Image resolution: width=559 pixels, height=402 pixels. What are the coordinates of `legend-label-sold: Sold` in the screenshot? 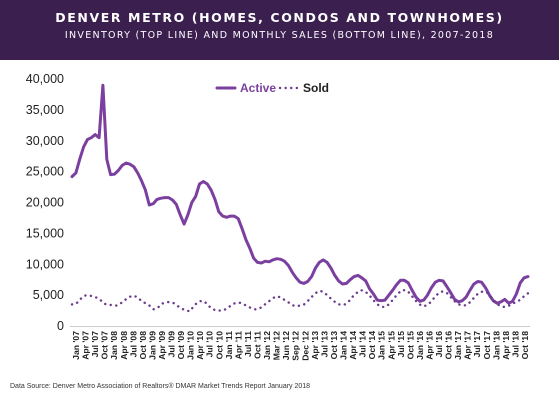 It's located at (316, 88).